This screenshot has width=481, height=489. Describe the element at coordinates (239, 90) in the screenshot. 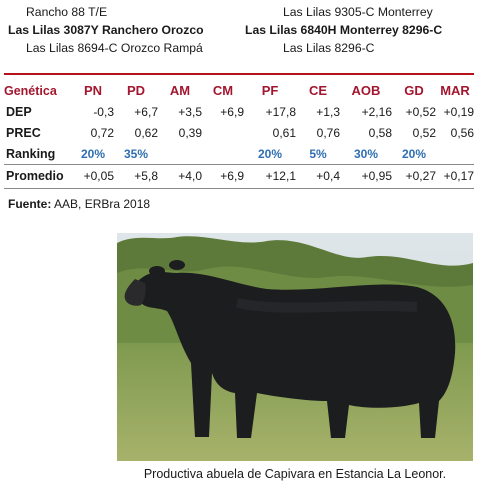

I see `table-header-row: Genética PN PD AM CM PF CE AOB GD MAR` at that location.